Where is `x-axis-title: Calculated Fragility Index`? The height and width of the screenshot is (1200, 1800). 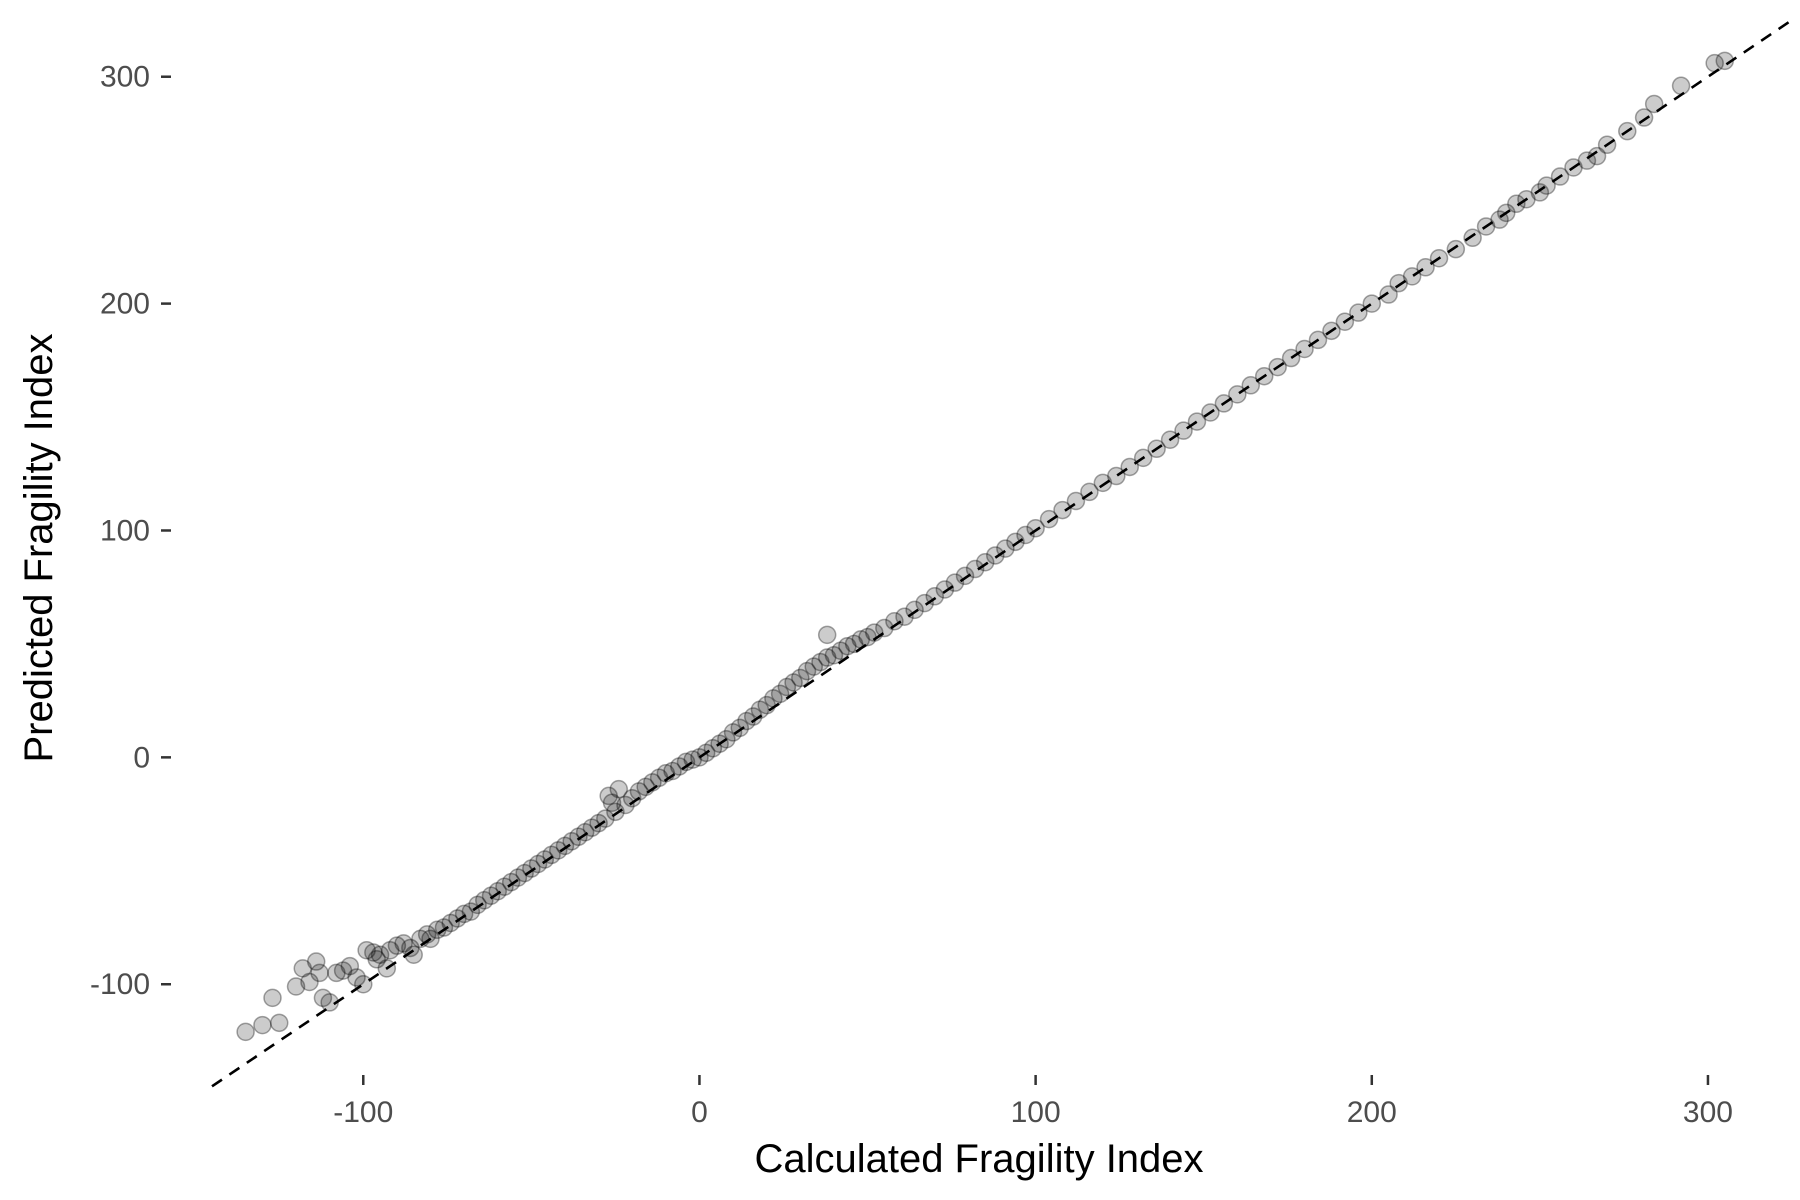
x-axis-title: Calculated Fragility Index is located at coordinates (978, 1159).